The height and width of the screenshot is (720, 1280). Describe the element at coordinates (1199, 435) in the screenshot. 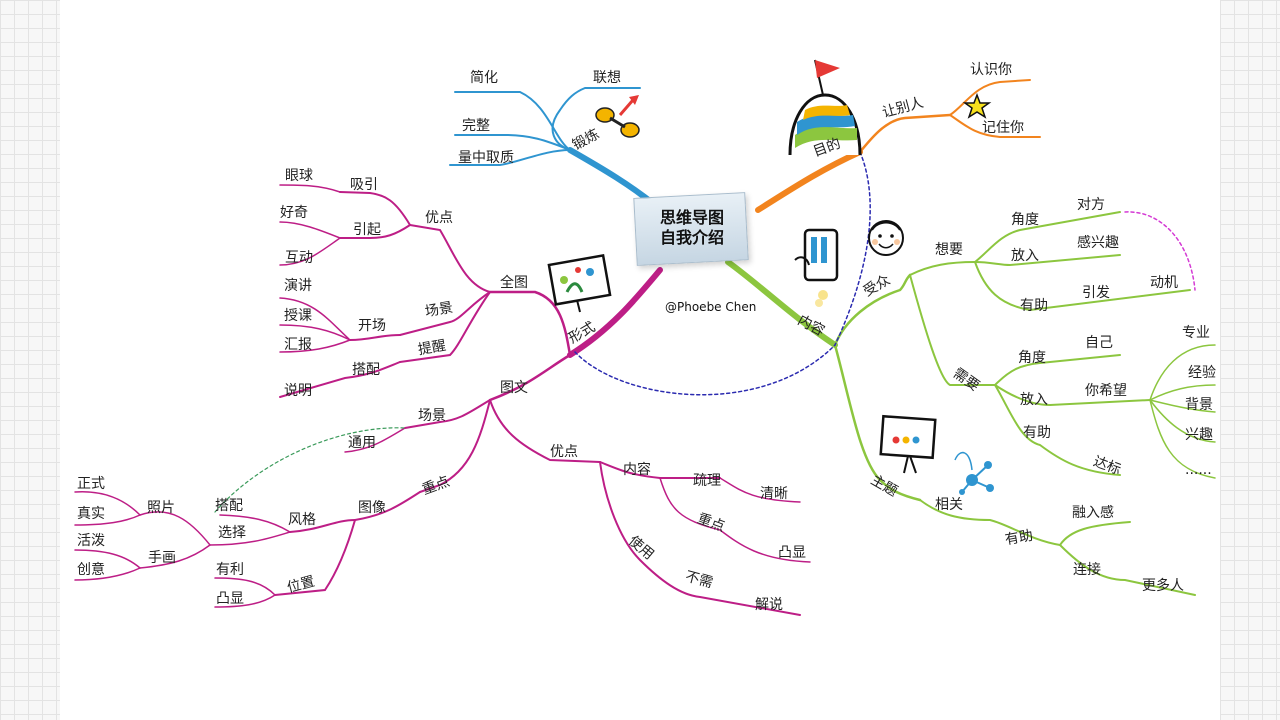

I see `node-xingqu: 兴趣` at that location.